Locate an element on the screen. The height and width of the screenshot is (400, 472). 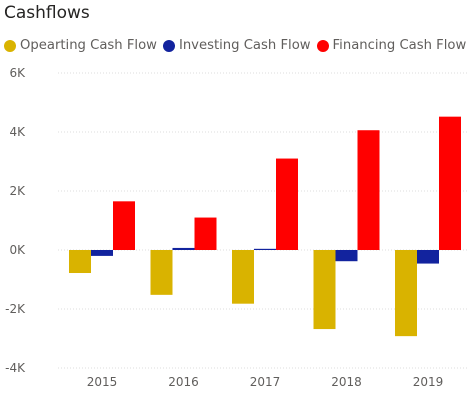
bar-investing-2019 is located at coordinates (428, 257).